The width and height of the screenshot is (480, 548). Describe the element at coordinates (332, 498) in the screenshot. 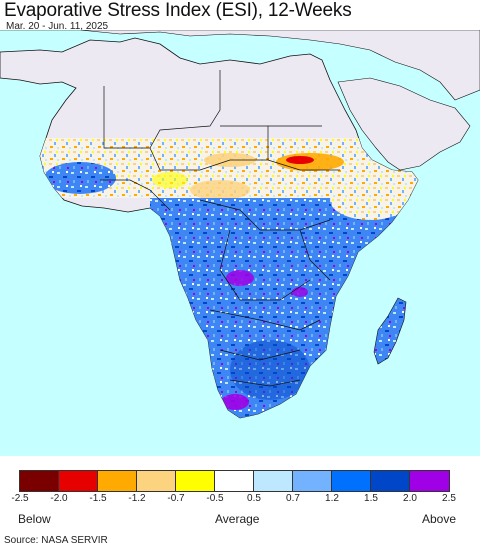

I see `legend-tick-label: 1.2` at that location.